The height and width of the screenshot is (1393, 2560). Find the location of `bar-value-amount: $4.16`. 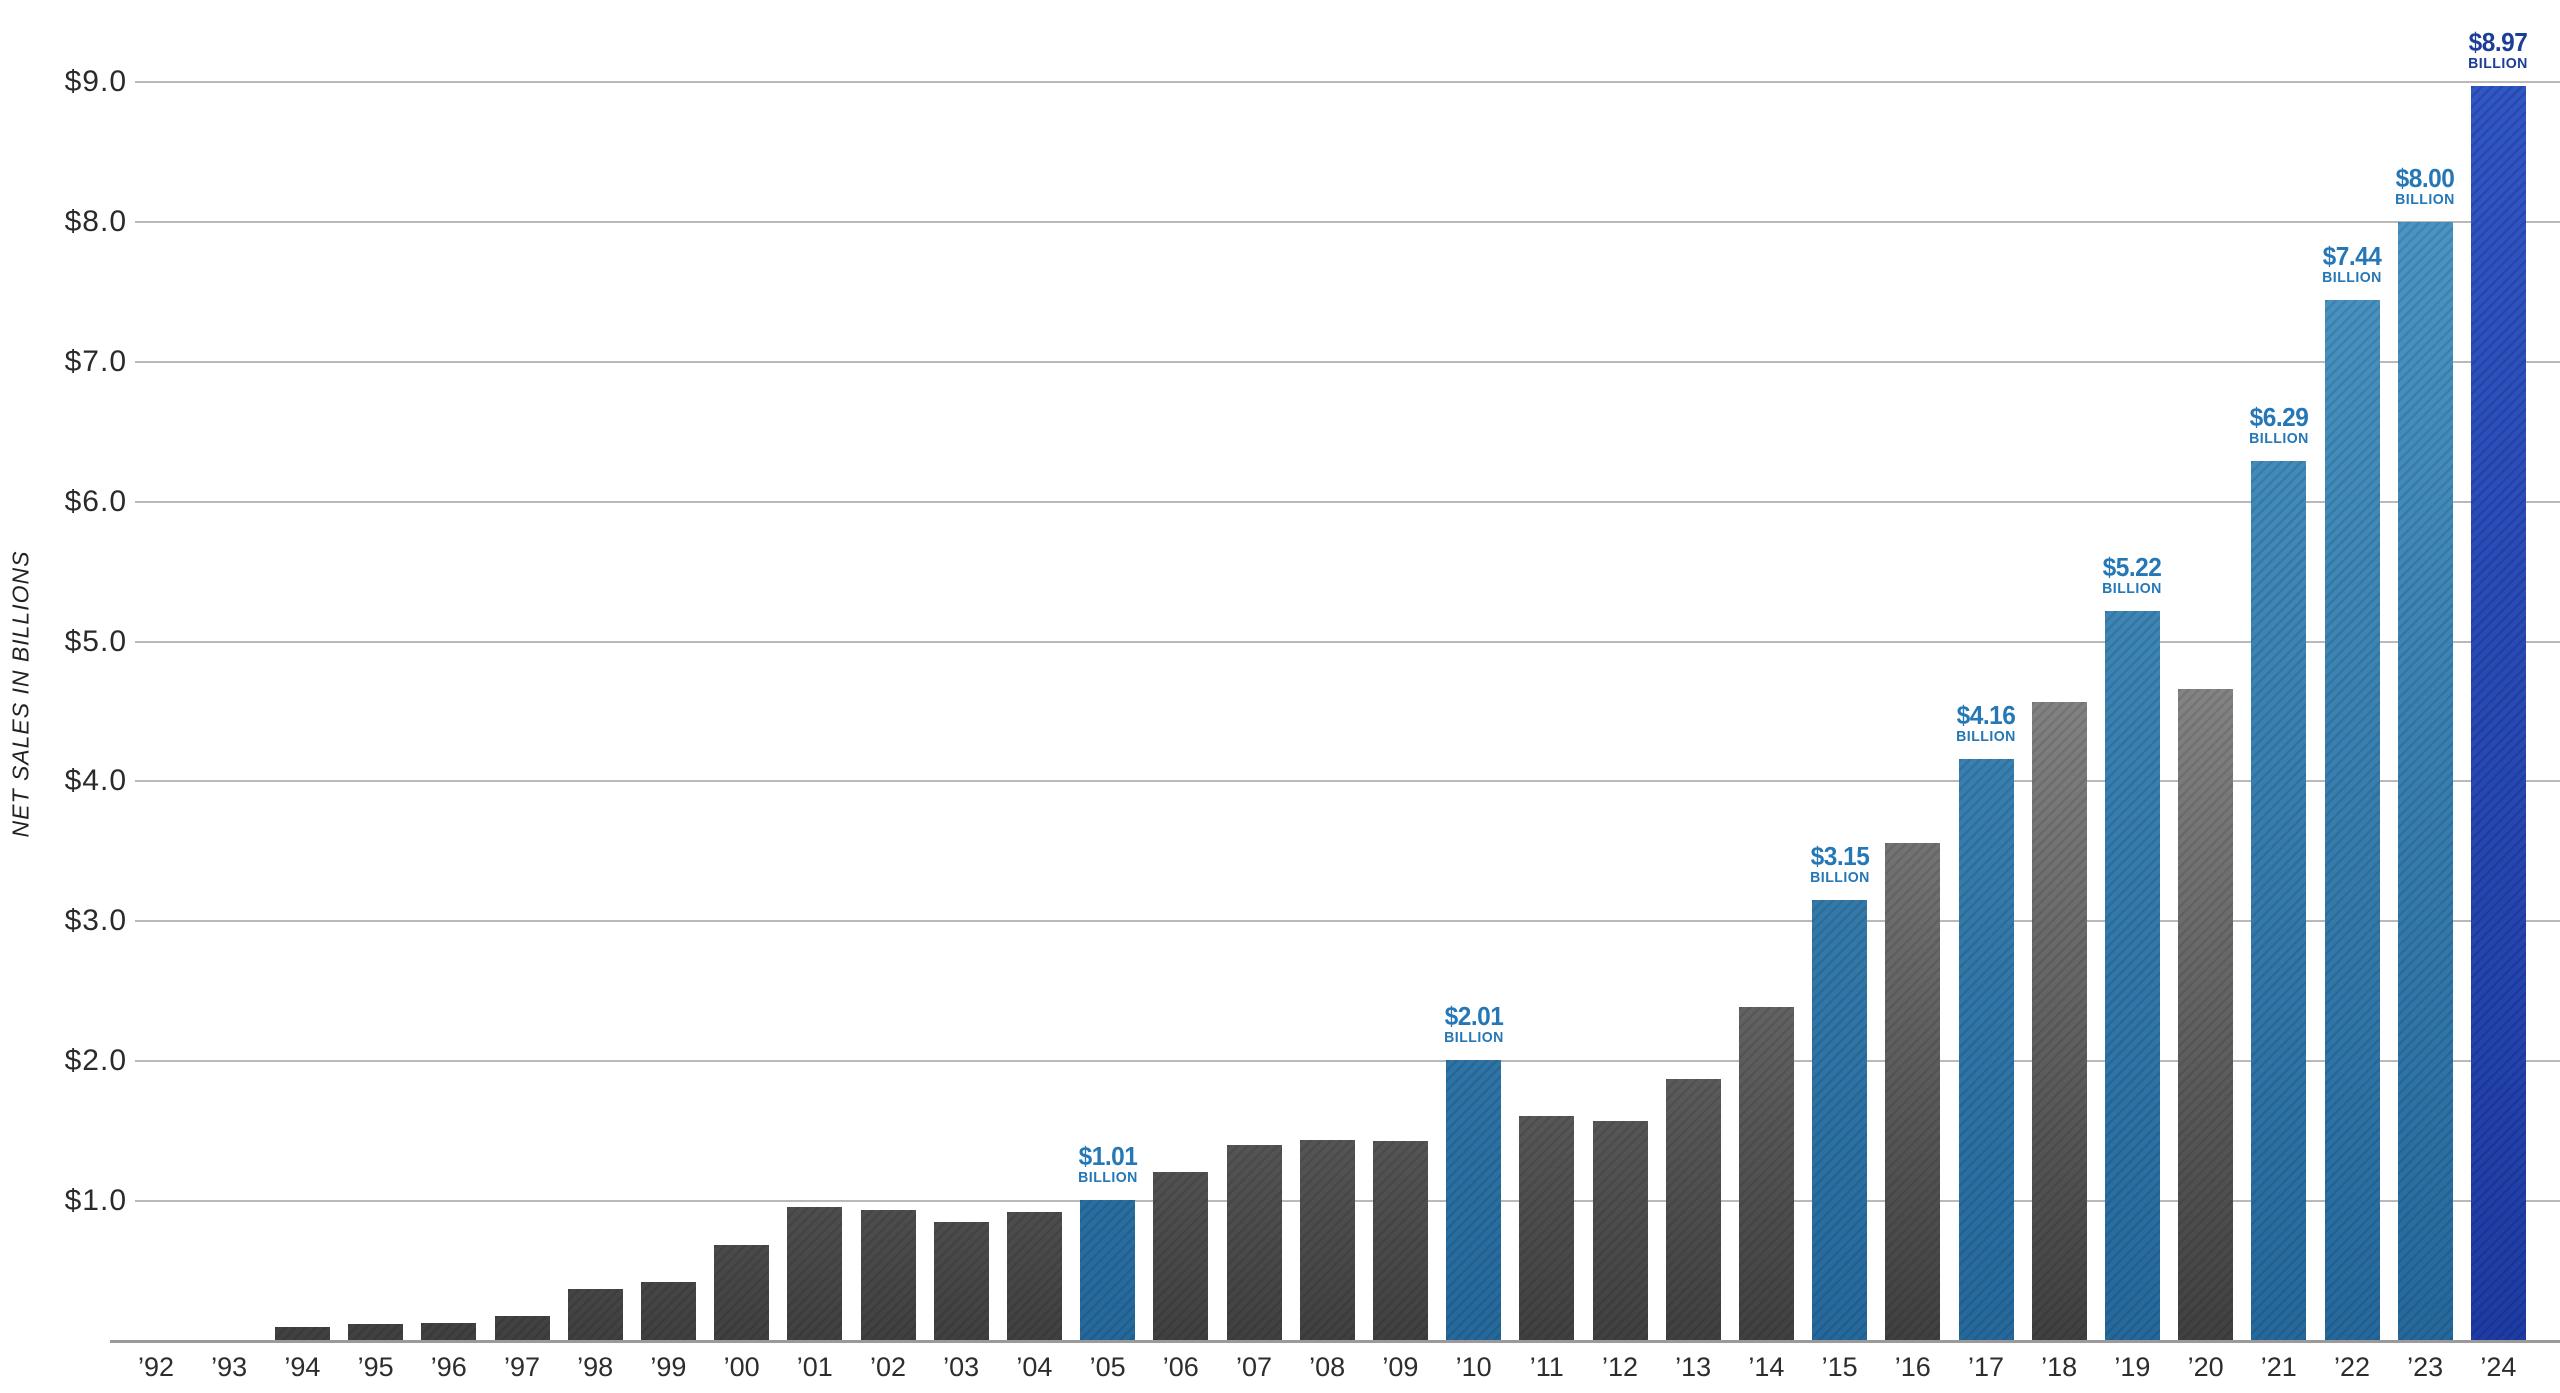

bar-value-amount: $4.16 is located at coordinates (1986, 715).